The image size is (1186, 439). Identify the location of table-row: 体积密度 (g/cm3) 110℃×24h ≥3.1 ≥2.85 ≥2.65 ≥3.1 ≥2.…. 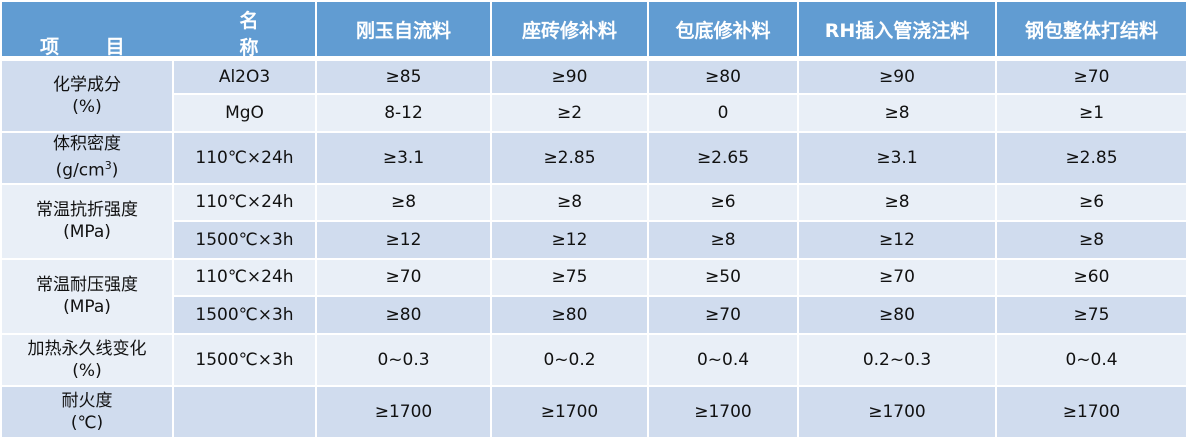
(593, 157).